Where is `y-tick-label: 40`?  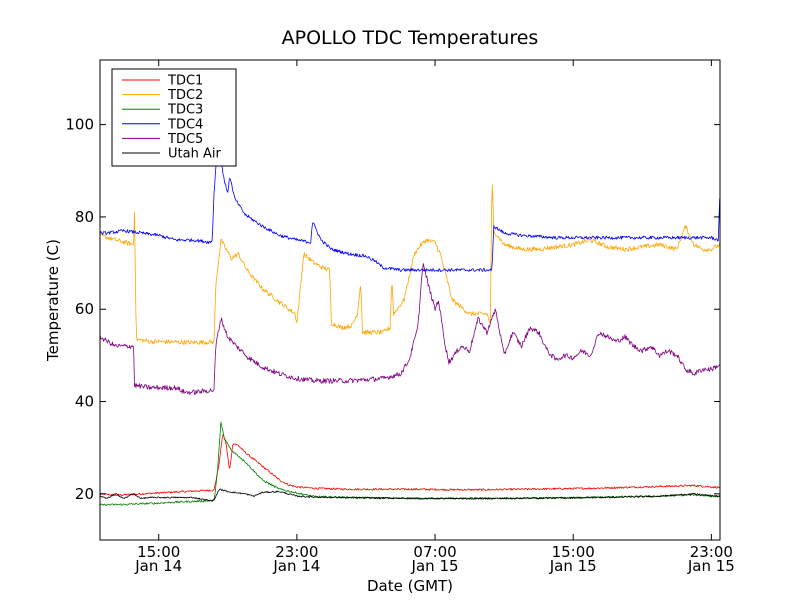 y-tick-label: 40 is located at coordinates (84, 402).